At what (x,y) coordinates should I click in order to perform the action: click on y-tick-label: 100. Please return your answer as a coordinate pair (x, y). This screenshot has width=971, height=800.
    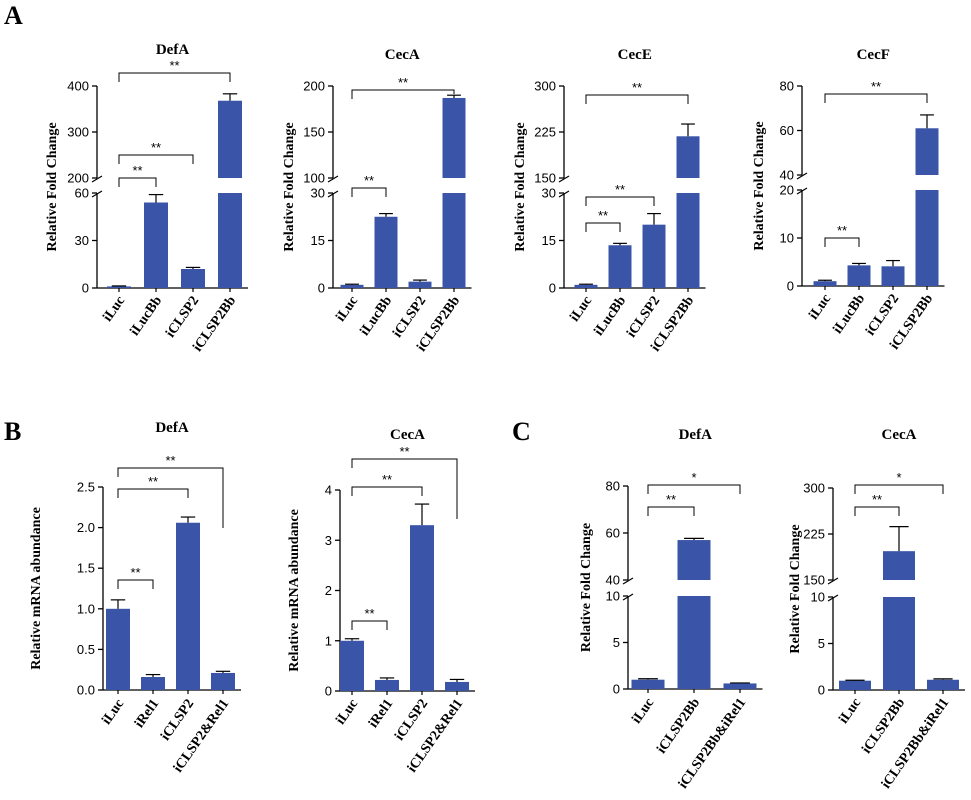
    Looking at the image, I should click on (314, 178).